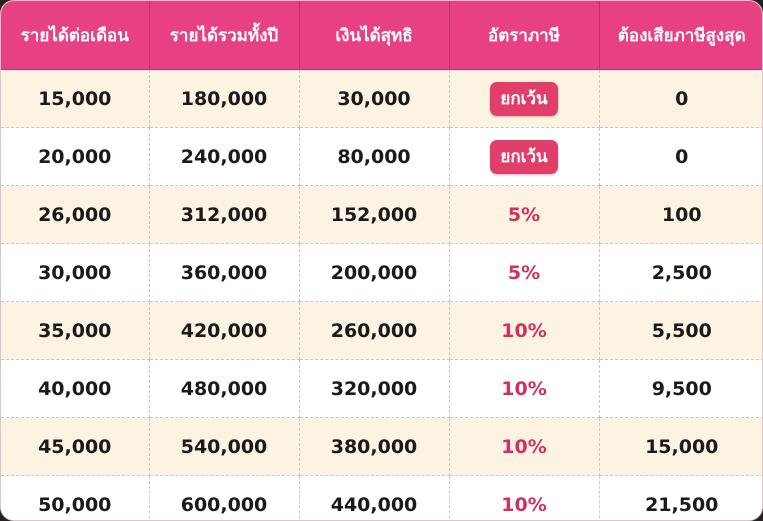  I want to click on cell-max-tax: 5,500, so click(680, 330).